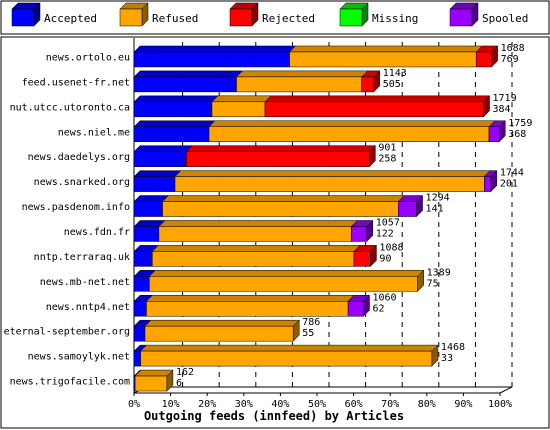 The height and width of the screenshot is (430, 550). What do you see at coordinates (447, 358) in the screenshot?
I see `accepted-value-label: 33` at bounding box center [447, 358].